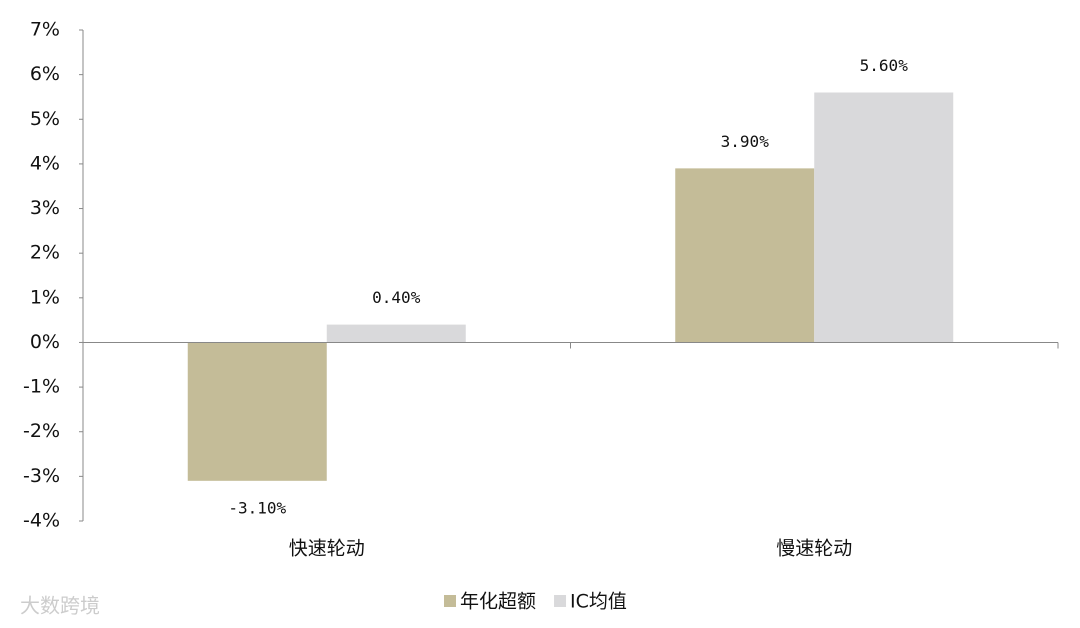 Image resolution: width=1080 pixels, height=628 pixels. What do you see at coordinates (41, 431) in the screenshot?
I see `y-tick-label: -2%` at bounding box center [41, 431].